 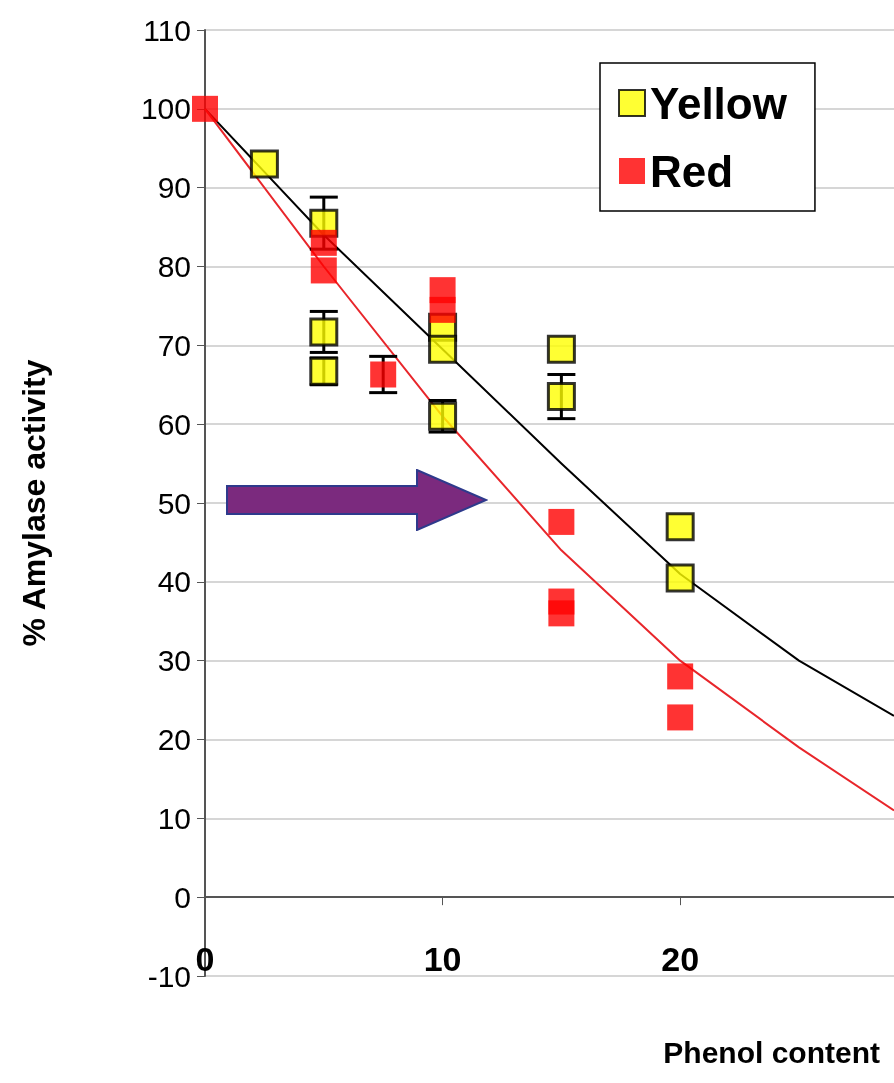 I want to click on y-axis-title: % Amylase activity, so click(x=34, y=503).